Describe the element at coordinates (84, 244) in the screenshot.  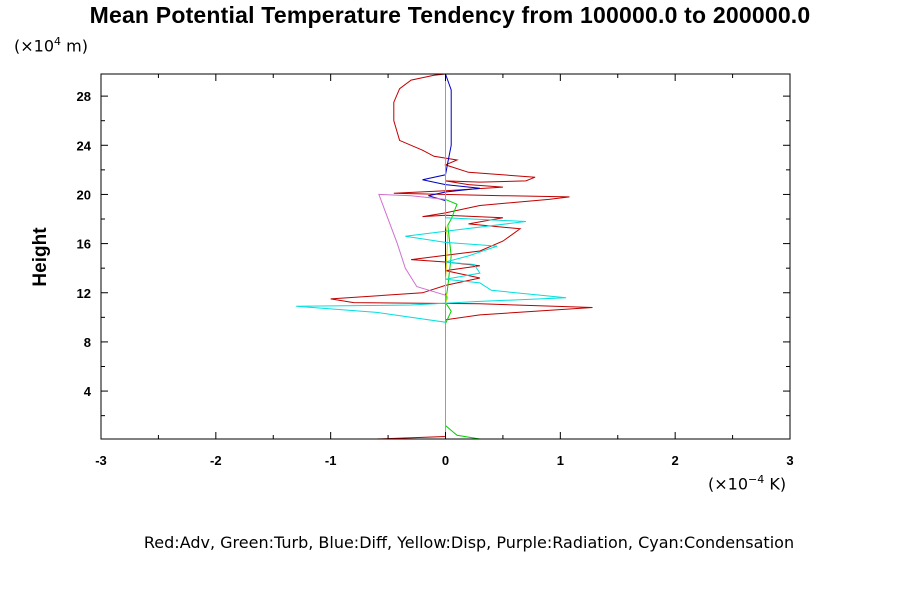
I see `y-tick-label: 16` at that location.